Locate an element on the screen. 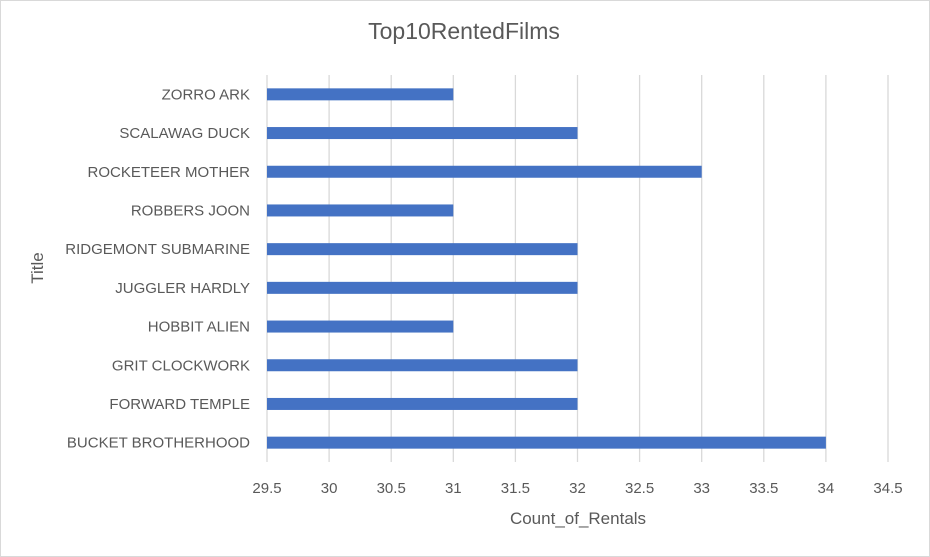 Image resolution: width=930 pixels, height=557 pixels. x-tick-label: 32 is located at coordinates (577, 488).